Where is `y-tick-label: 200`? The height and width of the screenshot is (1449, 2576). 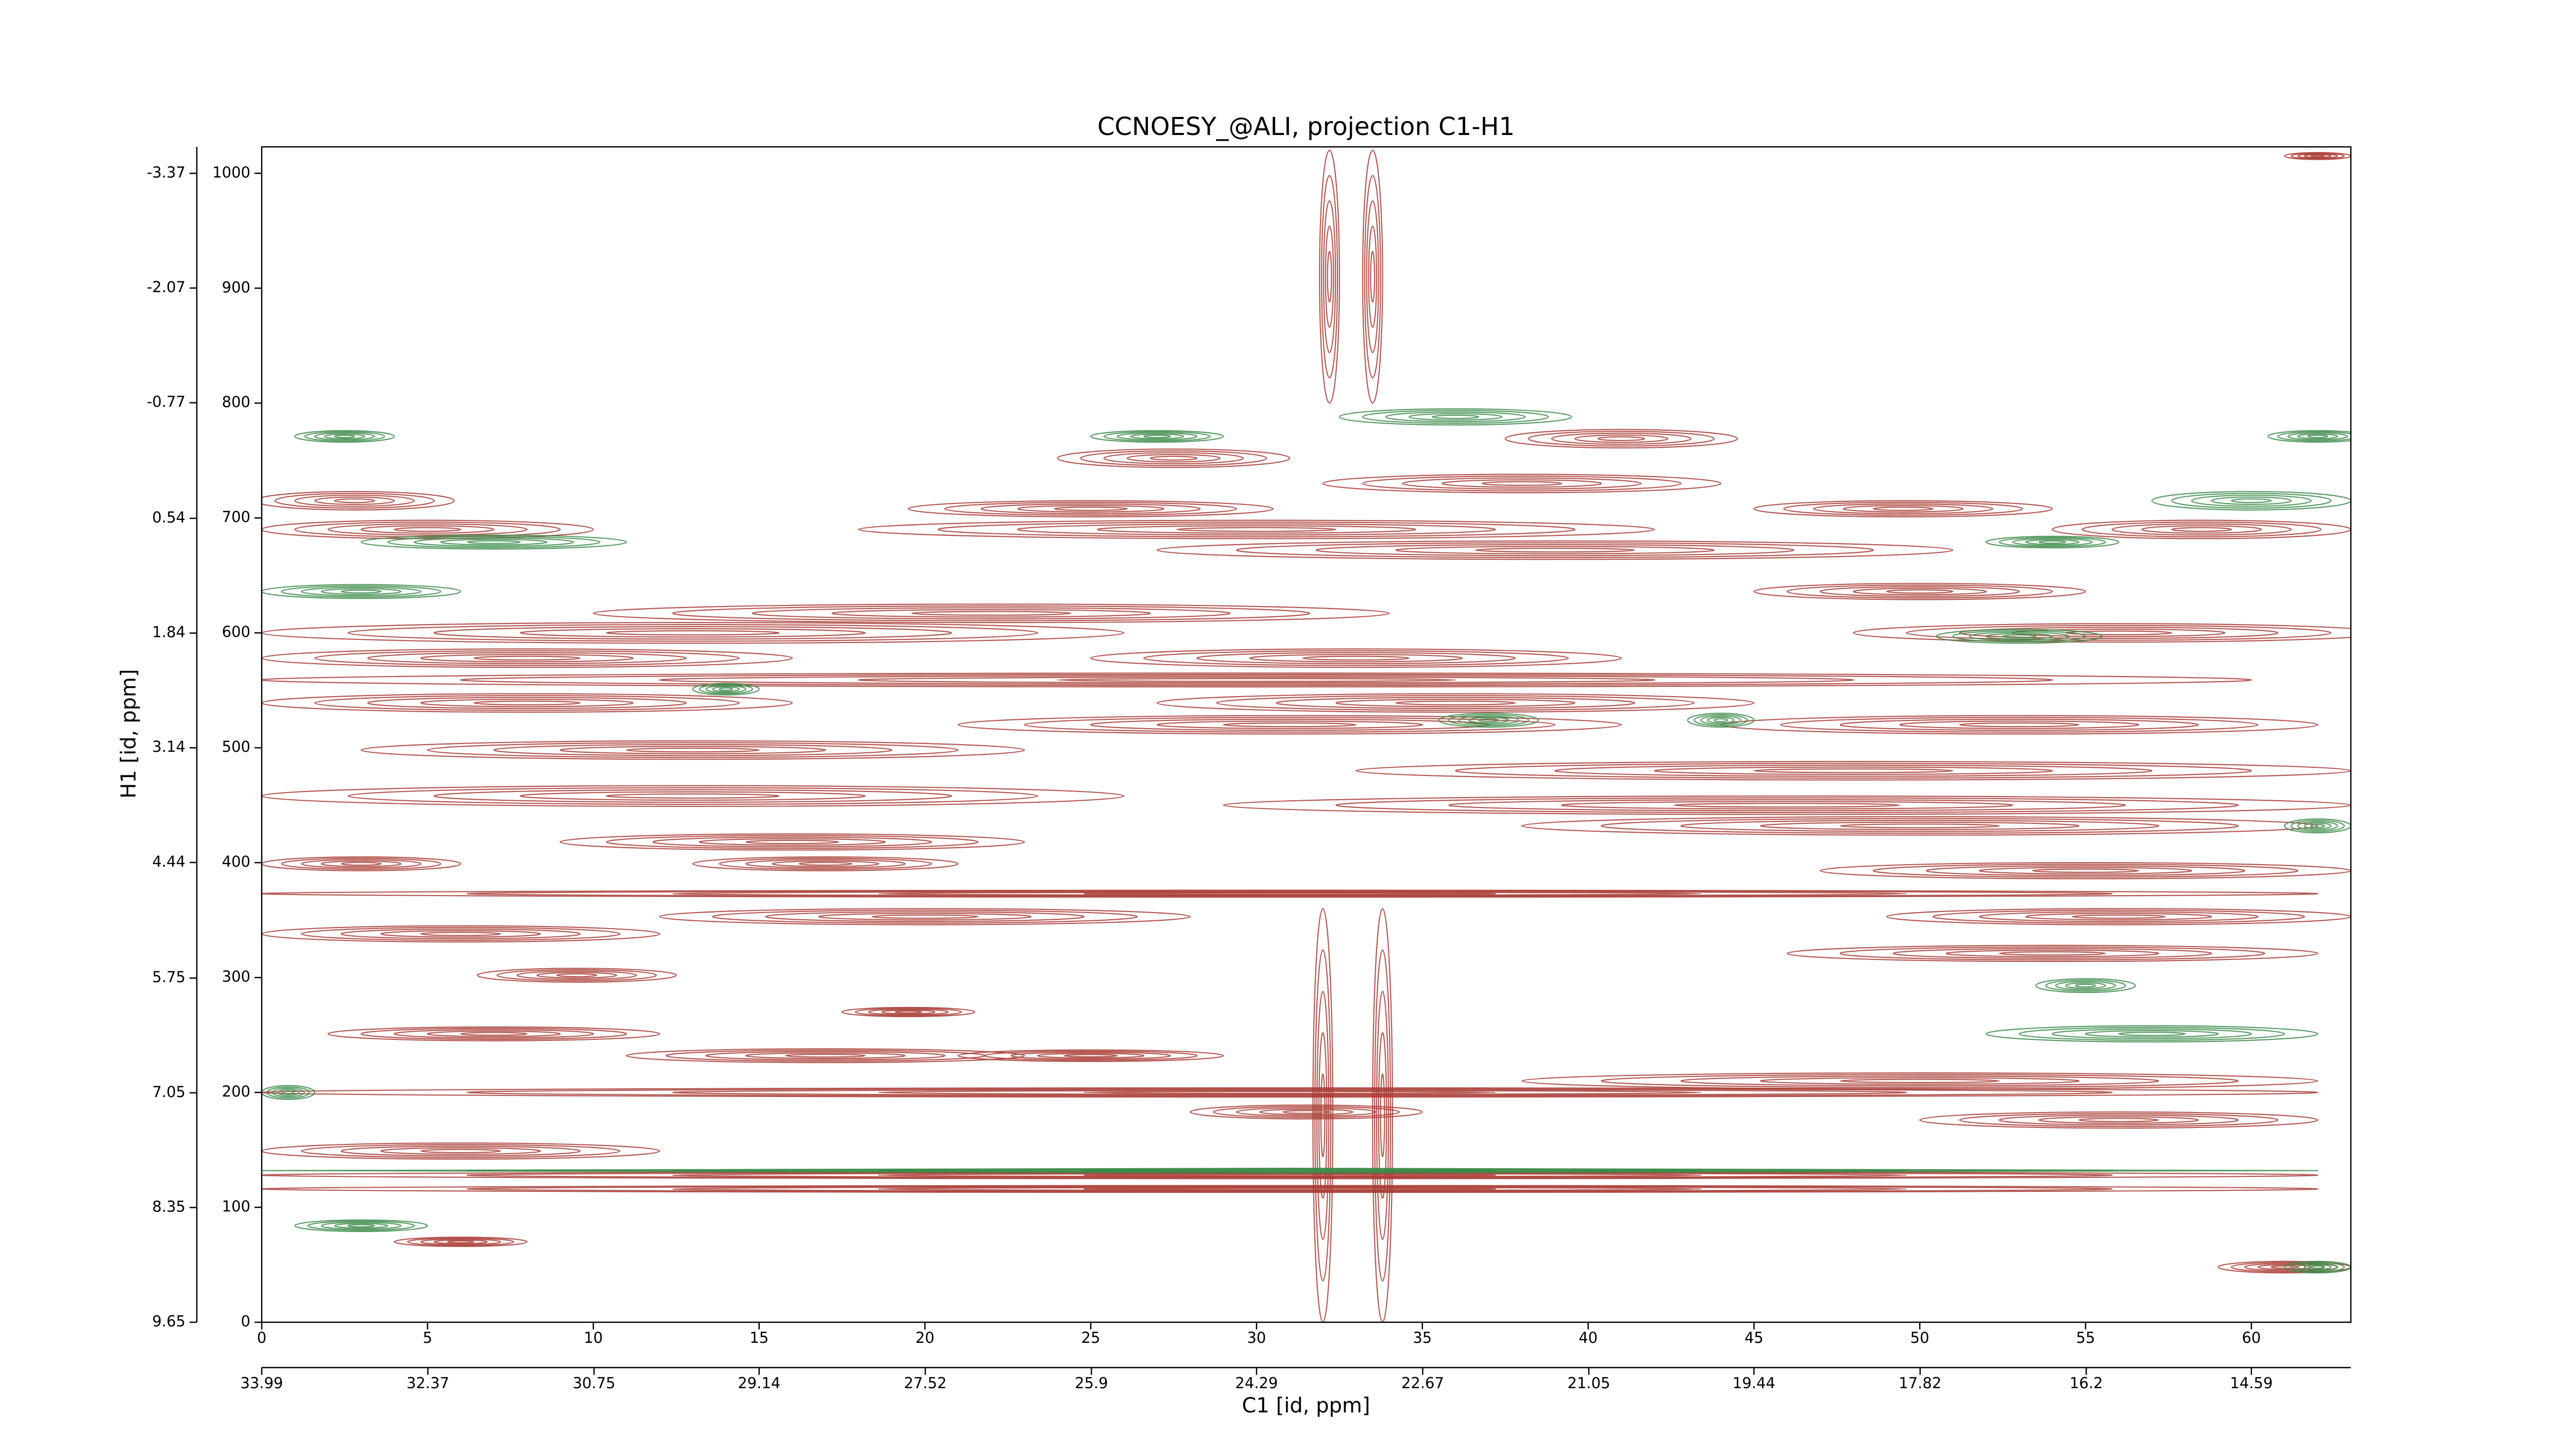
y-tick-label: 200 is located at coordinates (236, 1091).